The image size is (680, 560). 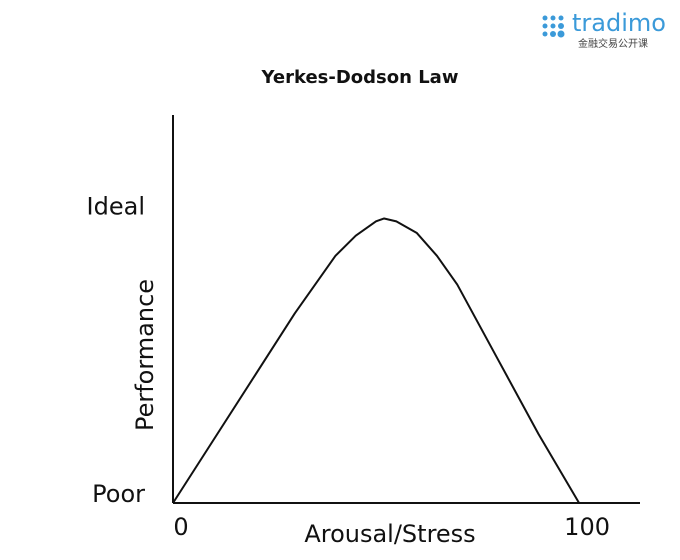 I want to click on chart-title: Yerkes-Dodson Law, so click(x=360, y=77).